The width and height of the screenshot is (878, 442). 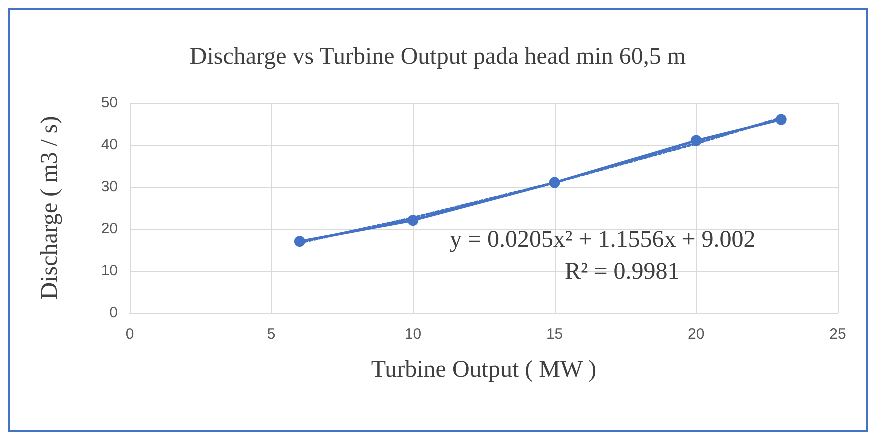 What do you see at coordinates (109, 145) in the screenshot?
I see `y-tick-label: 40` at bounding box center [109, 145].